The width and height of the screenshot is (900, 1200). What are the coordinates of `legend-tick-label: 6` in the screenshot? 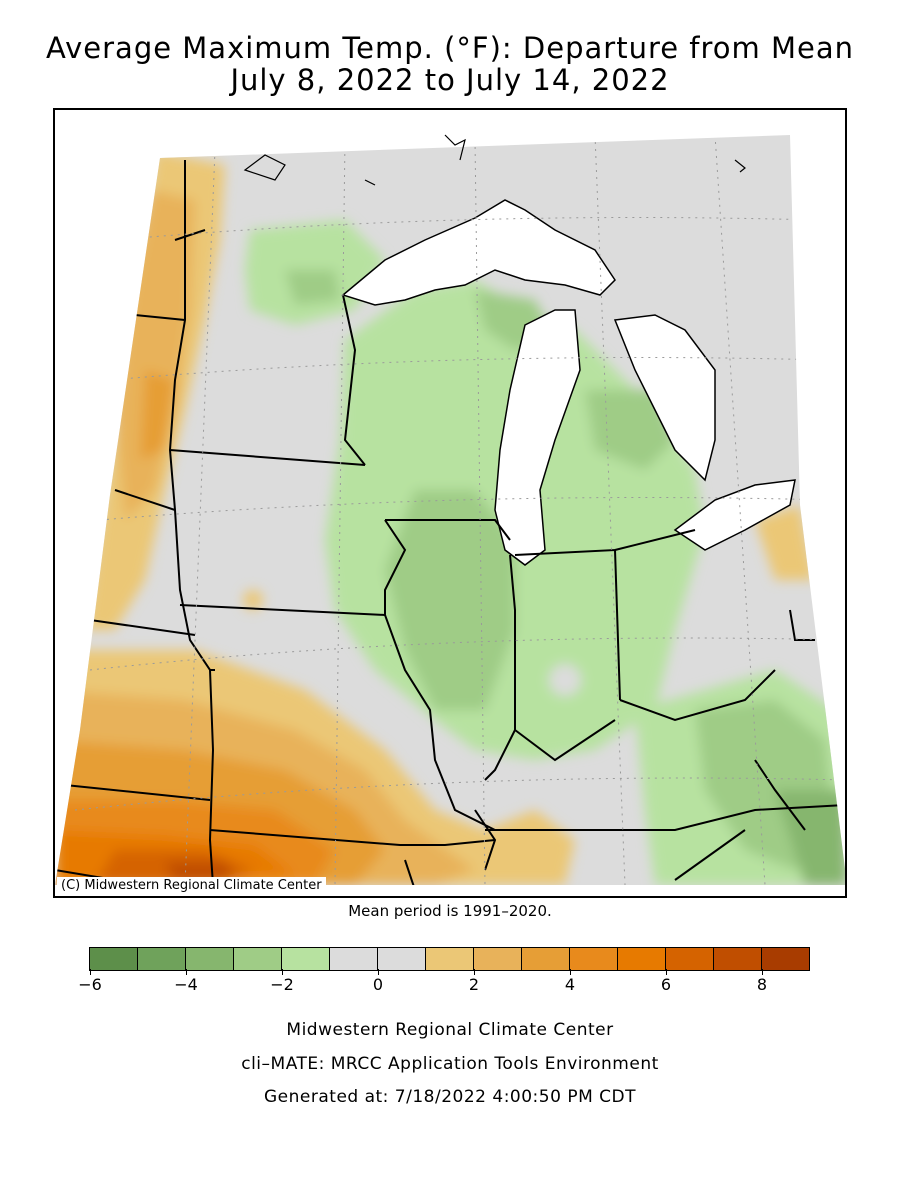 It's located at (666, 984).